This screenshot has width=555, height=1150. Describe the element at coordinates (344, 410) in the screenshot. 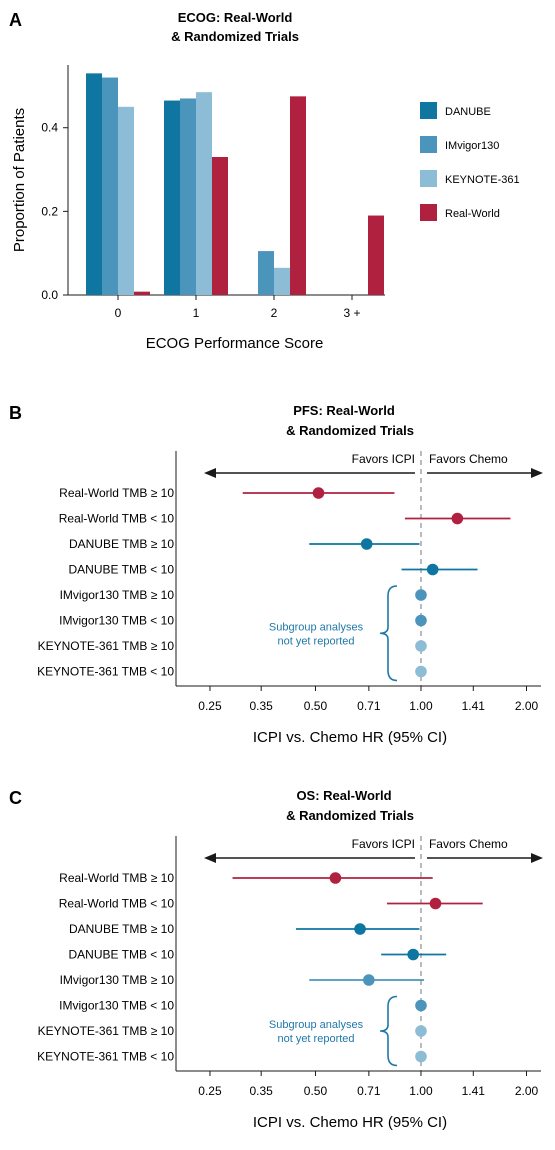

I see `chart-title-line1: PFS: Real-World` at that location.